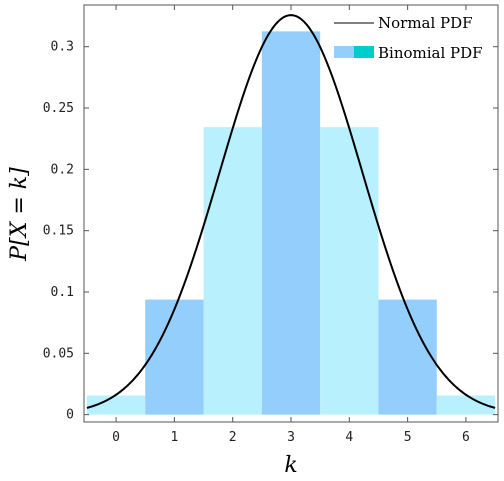  What do you see at coordinates (70, 415) in the screenshot?
I see `y-tick-label-0: 0` at bounding box center [70, 415].